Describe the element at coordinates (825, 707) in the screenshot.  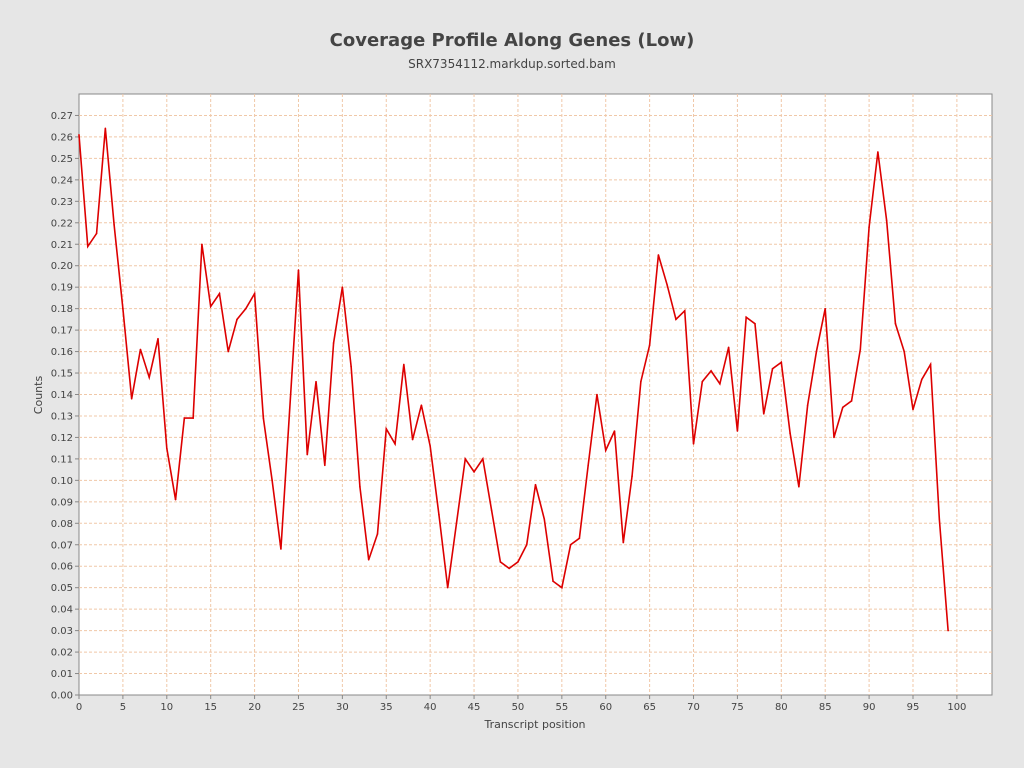
I see `x-tick-label: 85` at that location.